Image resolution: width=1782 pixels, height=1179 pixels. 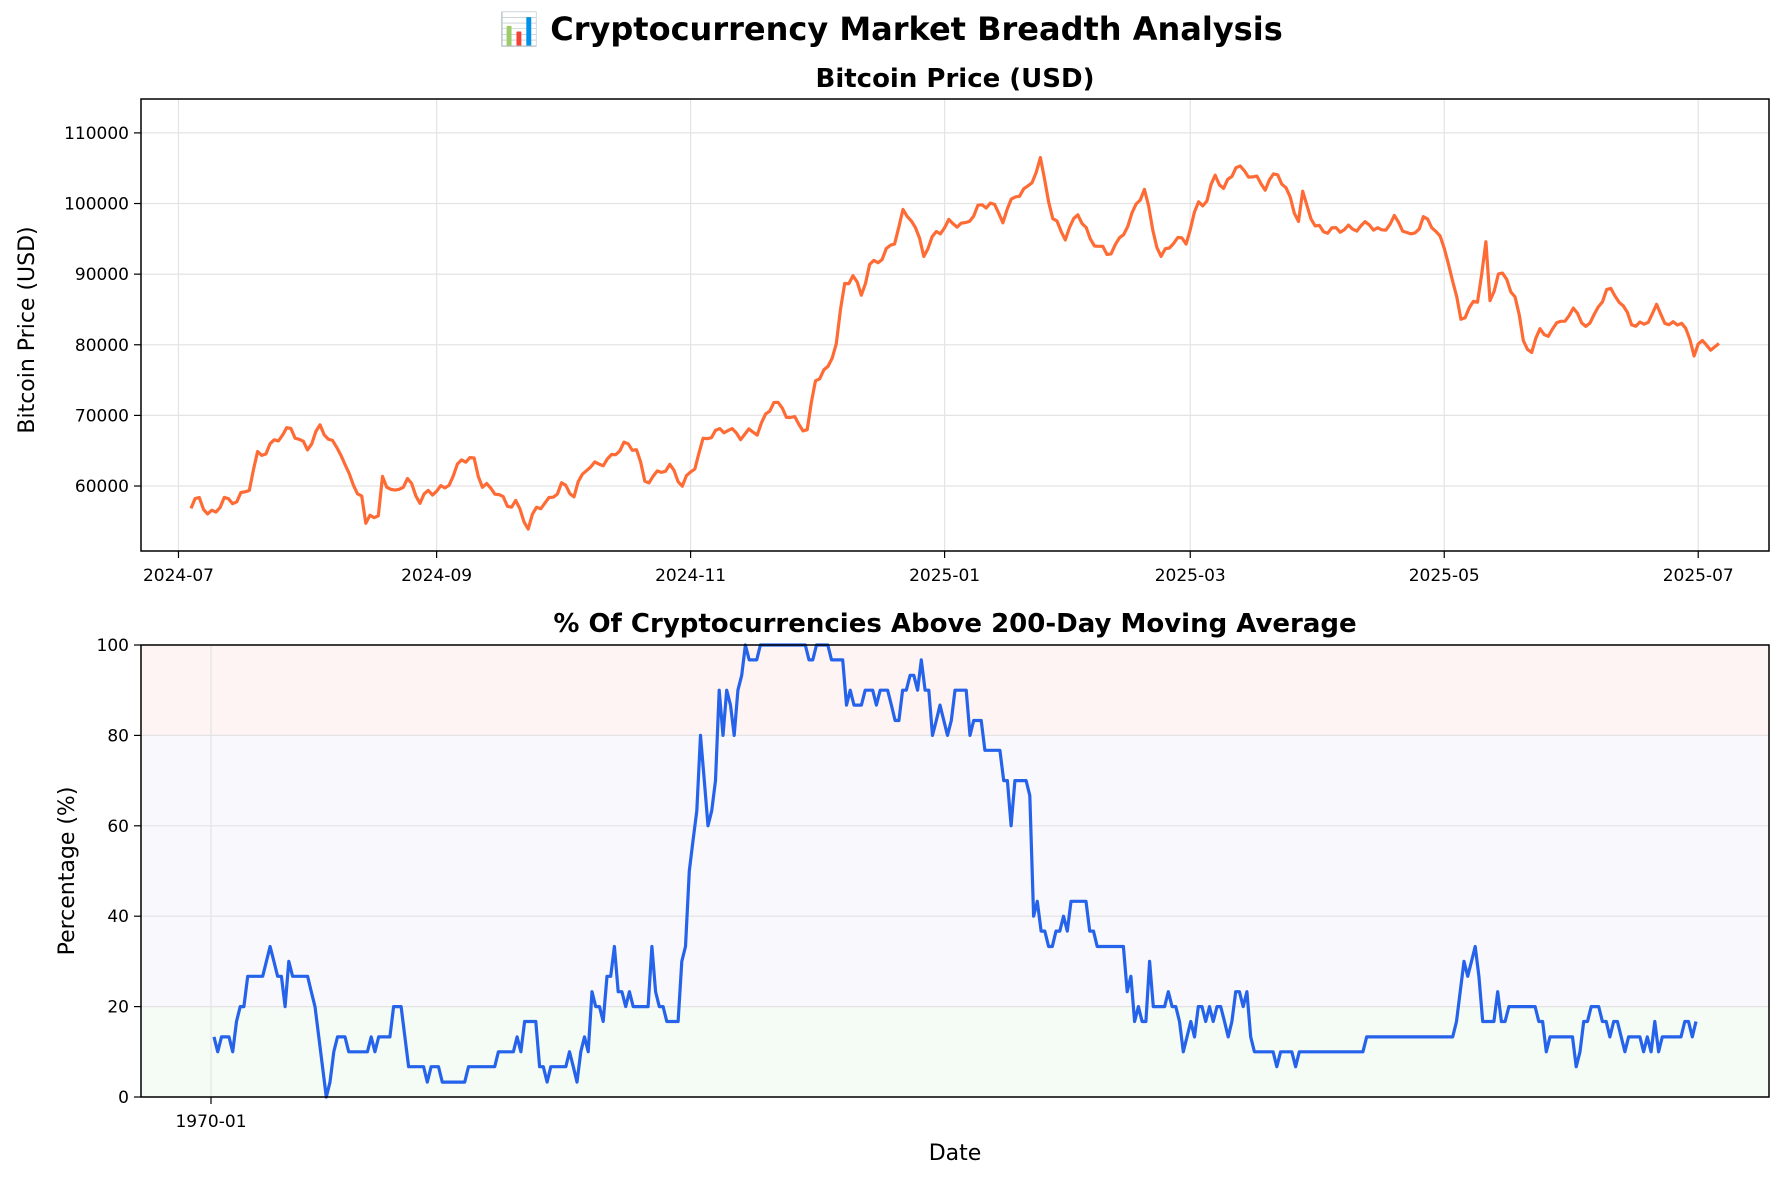 What do you see at coordinates (955, 79) in the screenshot?
I see `chart1-title: Bitcoin Price (USD)` at bounding box center [955, 79].